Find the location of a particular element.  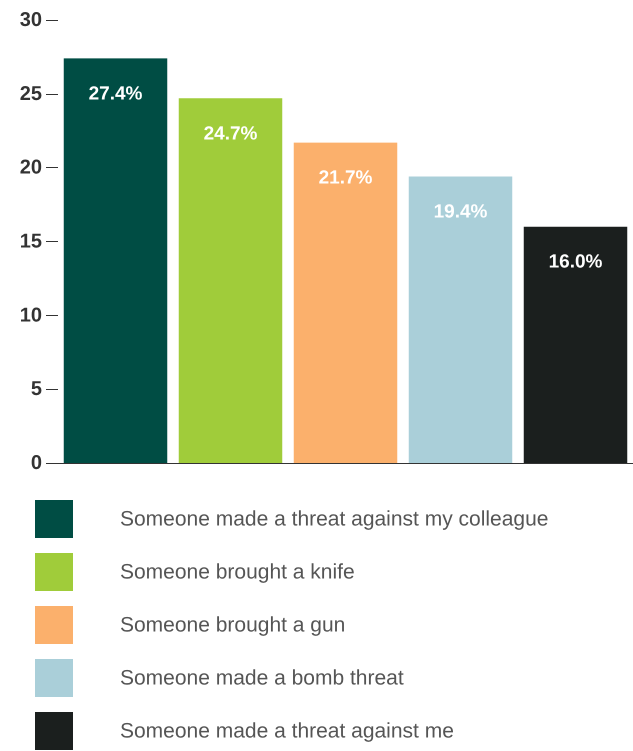

text: 27.4% is located at coordinates (115, 93).